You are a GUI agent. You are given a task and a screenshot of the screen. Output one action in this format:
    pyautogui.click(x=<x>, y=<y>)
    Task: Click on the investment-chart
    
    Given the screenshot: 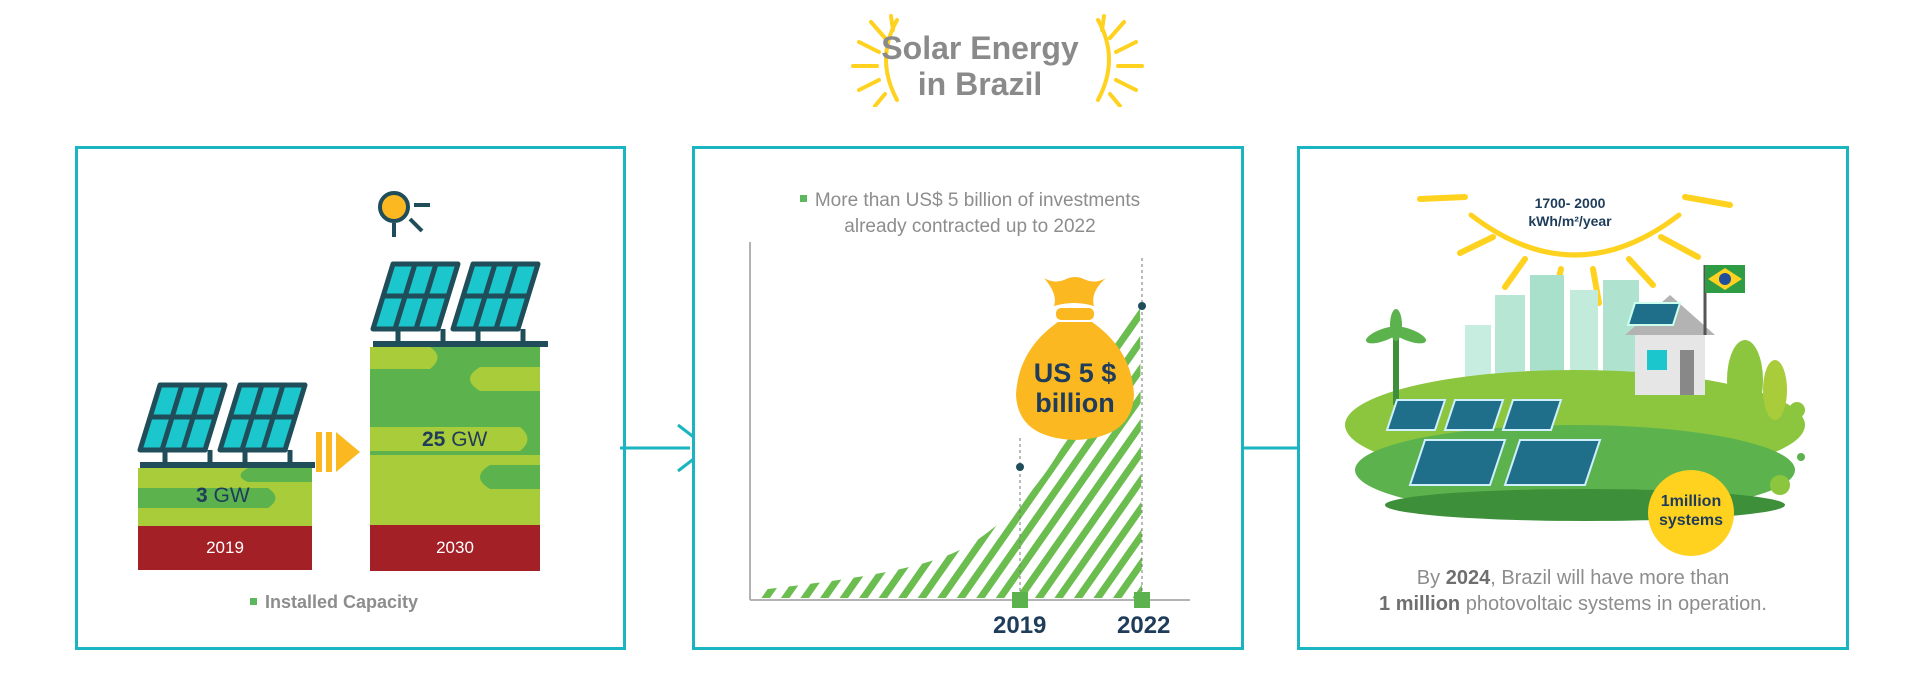 What is the action you would take?
    pyautogui.click(x=969, y=425)
    